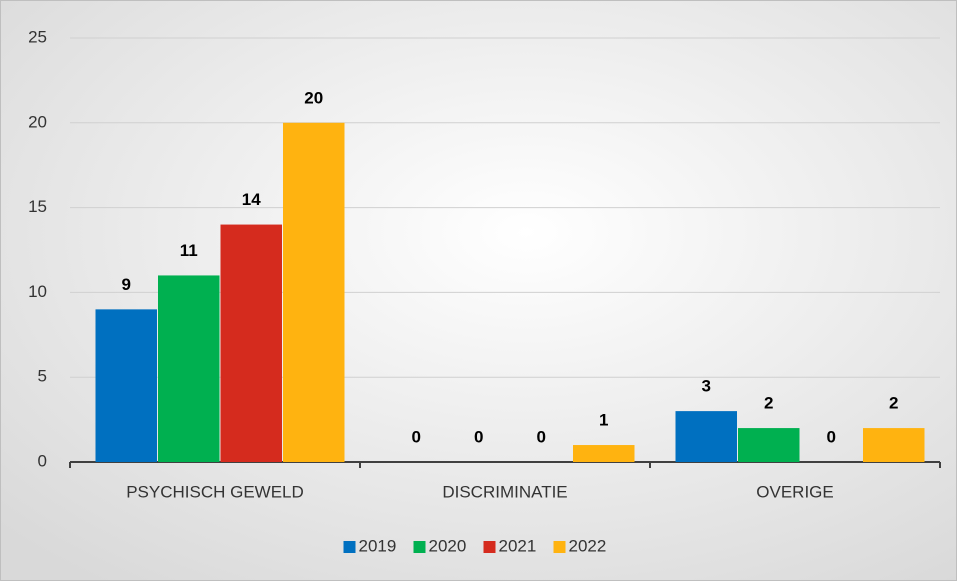  Describe the element at coordinates (378, 545) in the screenshot. I see `legend-label: 2019` at that location.